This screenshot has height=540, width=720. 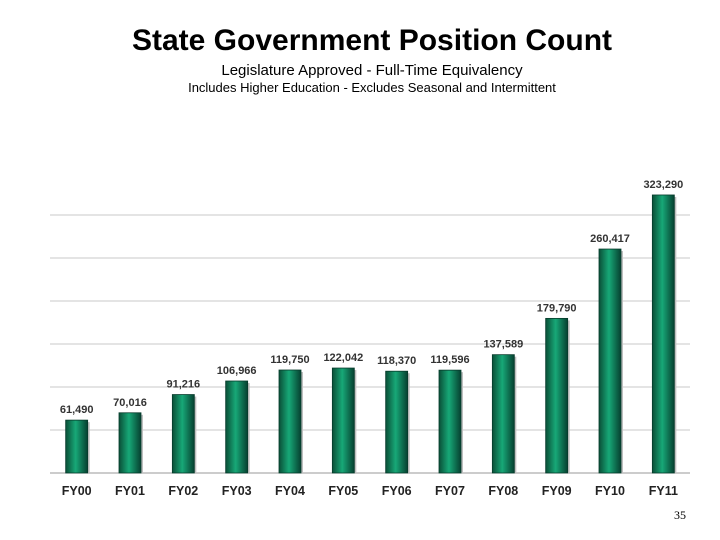 I want to click on bar-fy09, so click(x=557, y=395).